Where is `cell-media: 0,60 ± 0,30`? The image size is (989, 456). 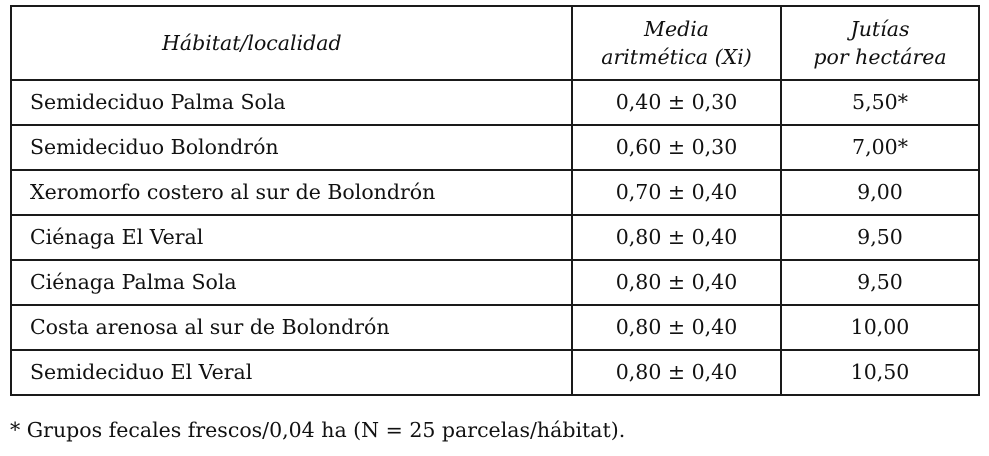 cell-media: 0,60 ± 0,30 is located at coordinates (676, 147).